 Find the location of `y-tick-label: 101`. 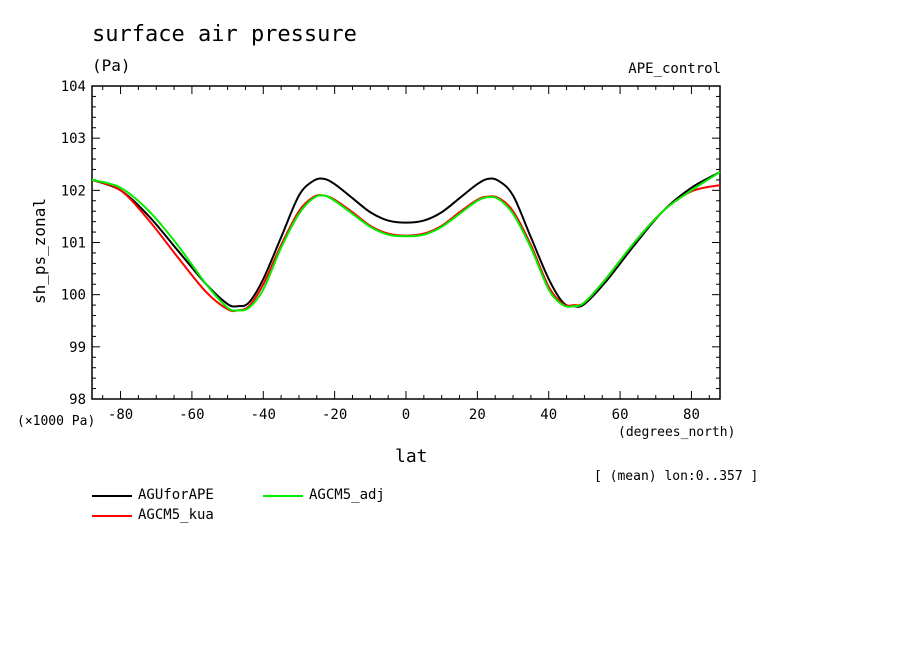

y-tick-label: 101 is located at coordinates (73, 244).